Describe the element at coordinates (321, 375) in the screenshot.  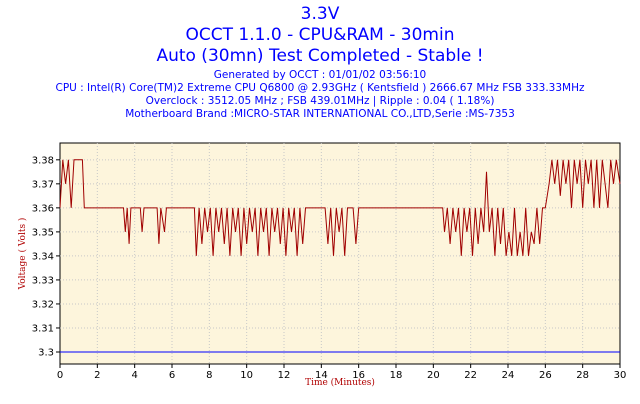
I see `x-tick-label: 14` at that location.